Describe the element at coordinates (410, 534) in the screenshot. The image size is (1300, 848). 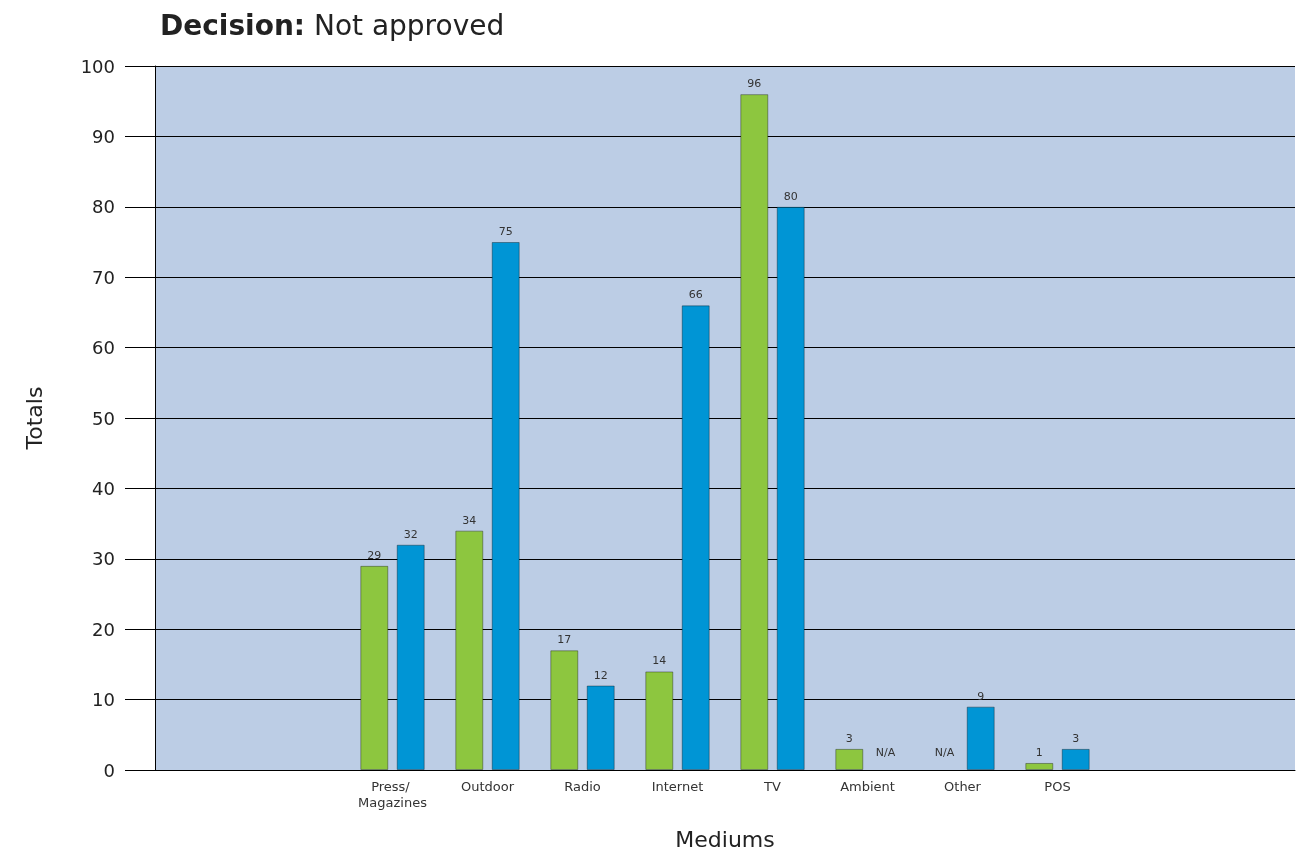
I see `data-label: 32` at that location.